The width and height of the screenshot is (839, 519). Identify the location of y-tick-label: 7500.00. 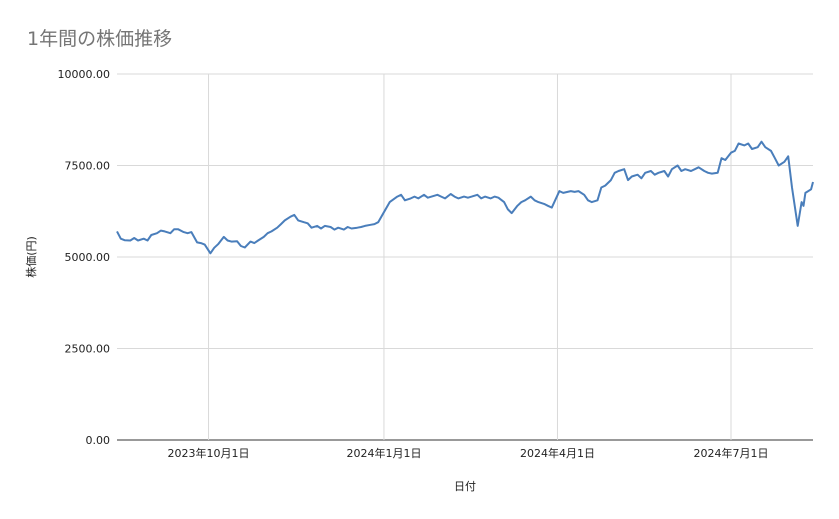
(88, 166).